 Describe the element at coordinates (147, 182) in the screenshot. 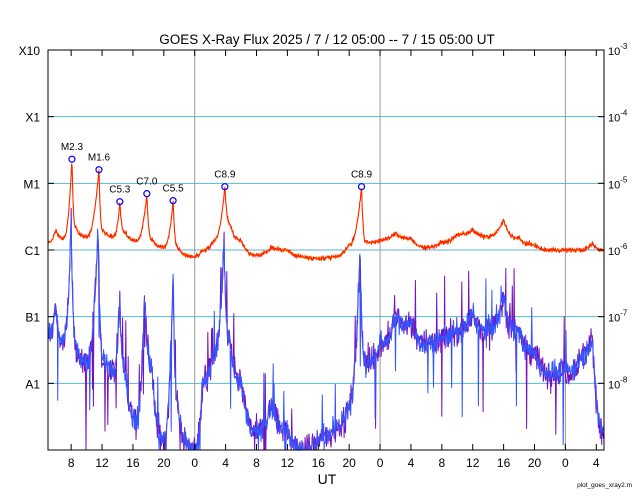

I see `flare-label: C7.0` at that location.